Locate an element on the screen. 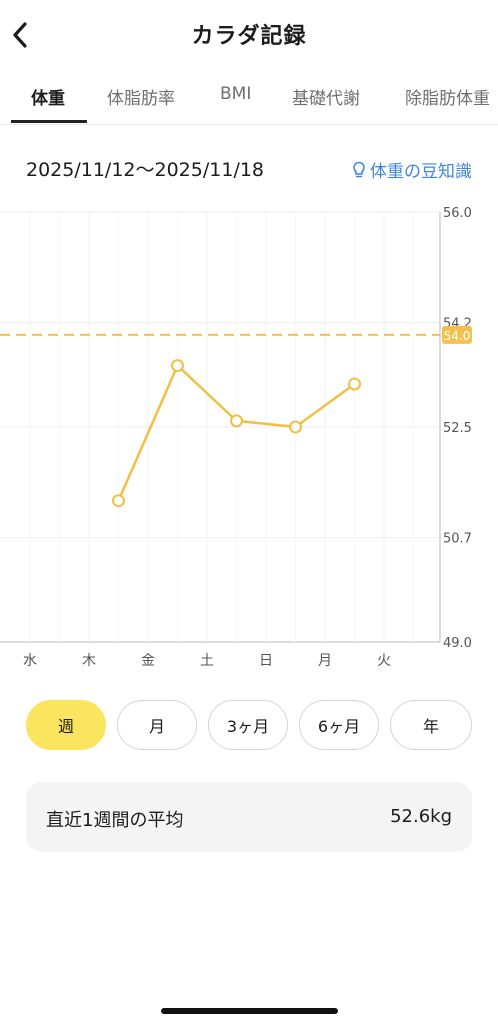  goal-label: 54.0 is located at coordinates (457, 336).